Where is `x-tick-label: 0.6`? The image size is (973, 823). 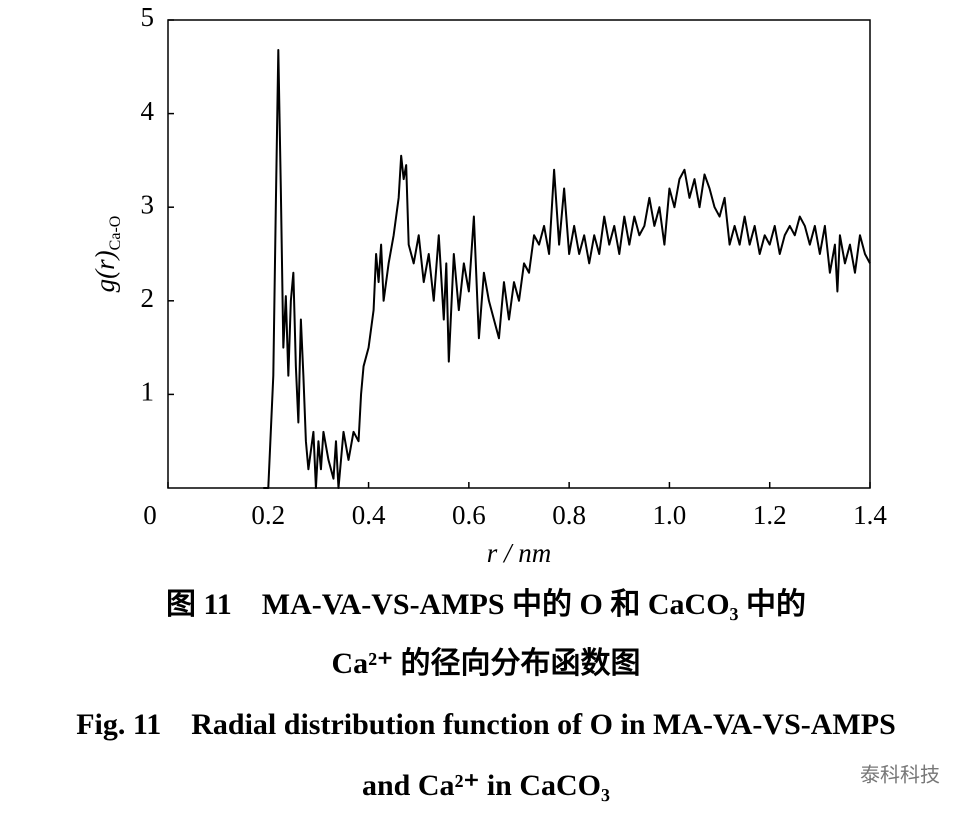
x-tick-label: 0.6 is located at coordinates (469, 515).